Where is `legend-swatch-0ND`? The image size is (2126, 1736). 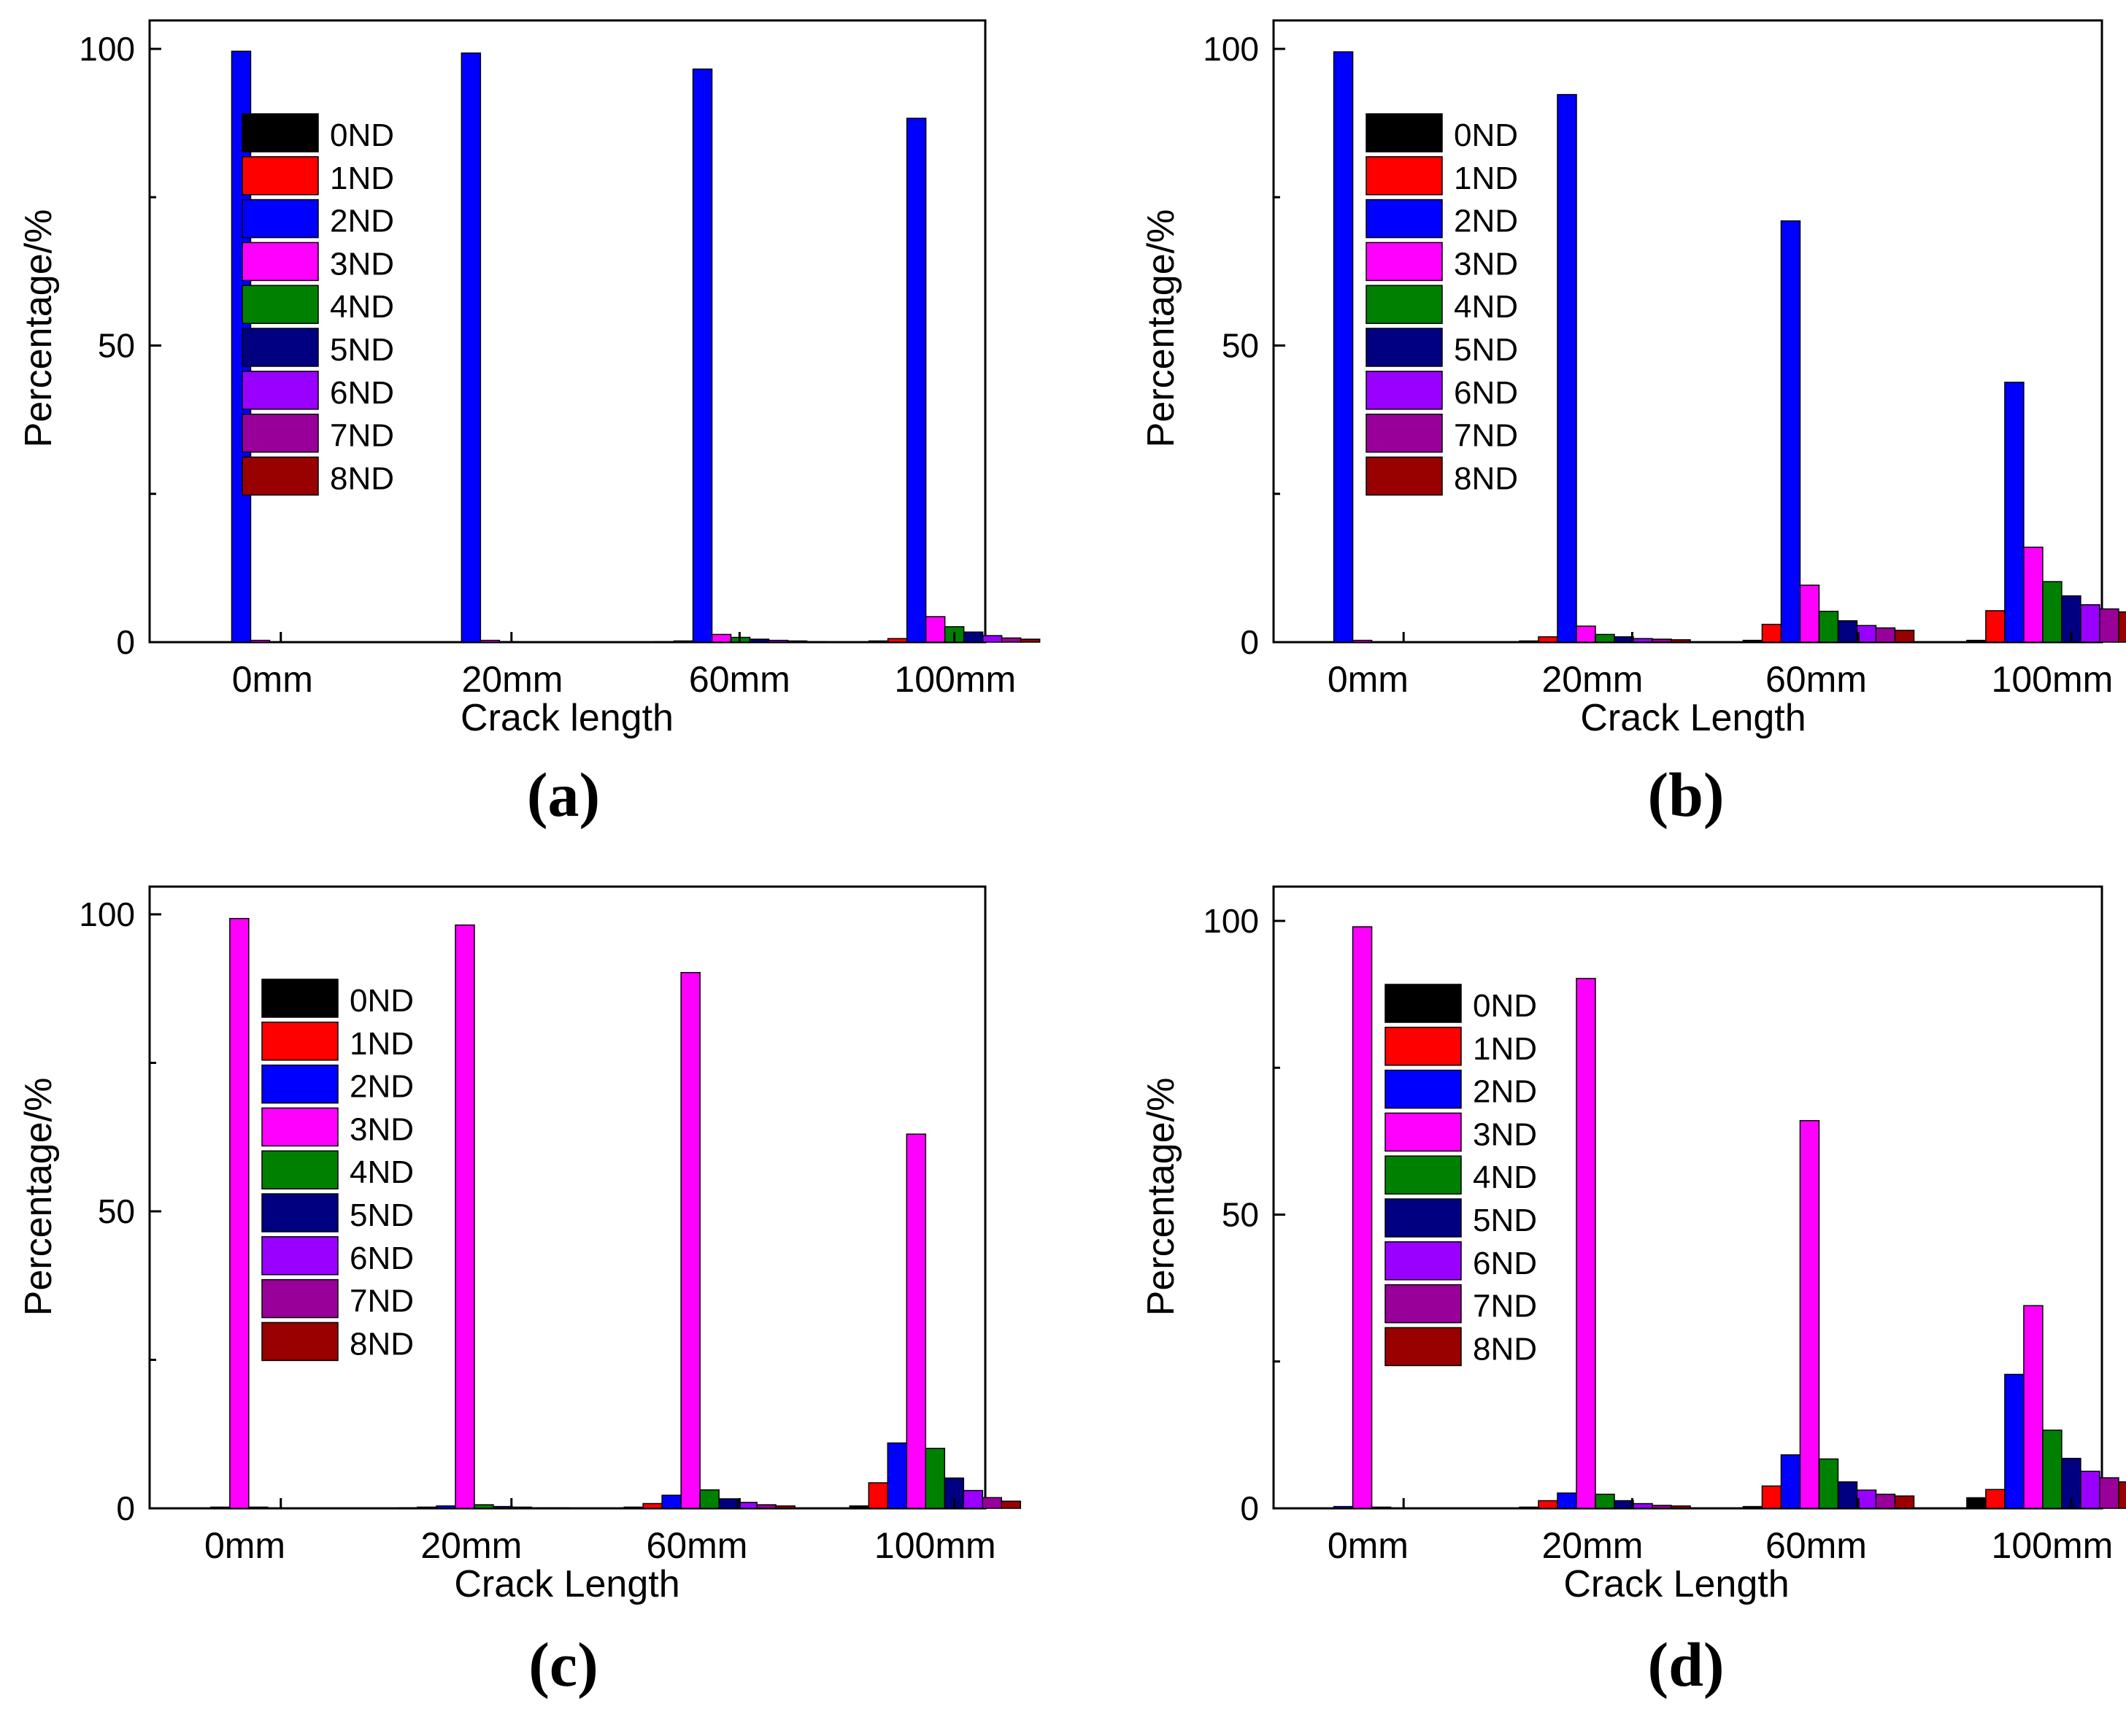
legend-swatch-0ND is located at coordinates (300, 998).